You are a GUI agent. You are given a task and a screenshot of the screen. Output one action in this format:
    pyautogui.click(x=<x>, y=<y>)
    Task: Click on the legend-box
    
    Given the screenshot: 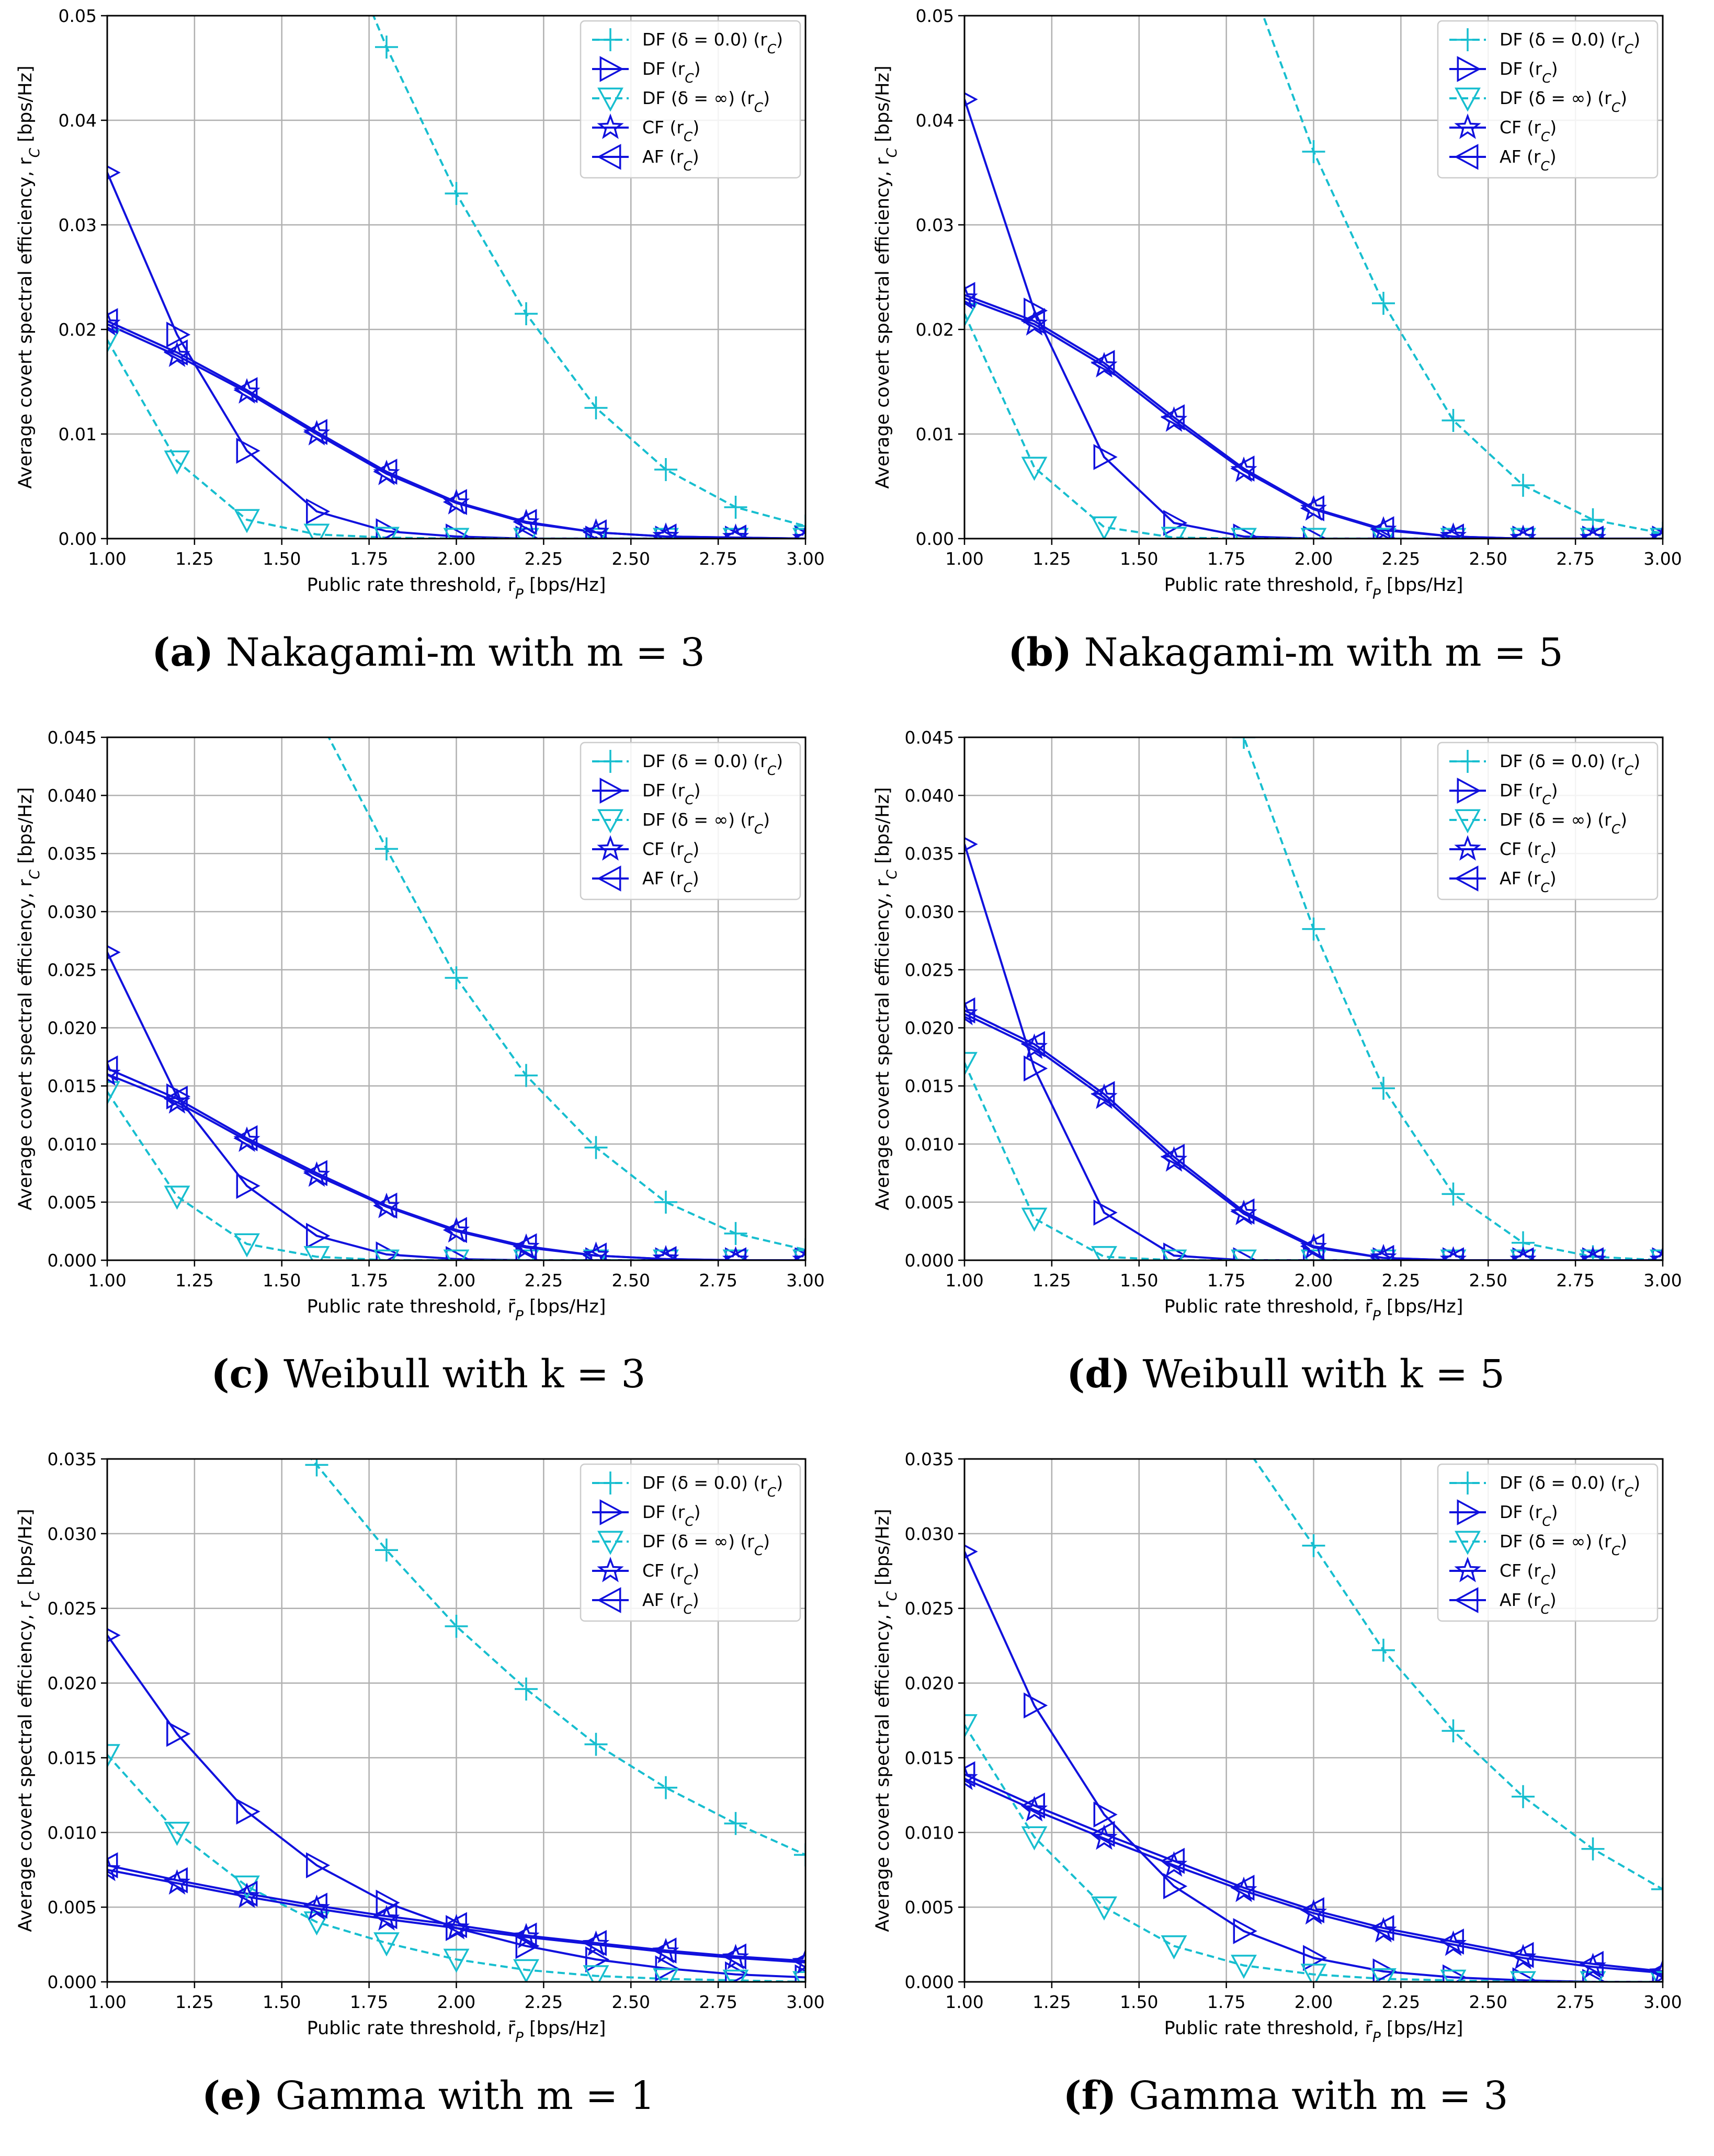 What is the action you would take?
    pyautogui.click(x=1548, y=100)
    